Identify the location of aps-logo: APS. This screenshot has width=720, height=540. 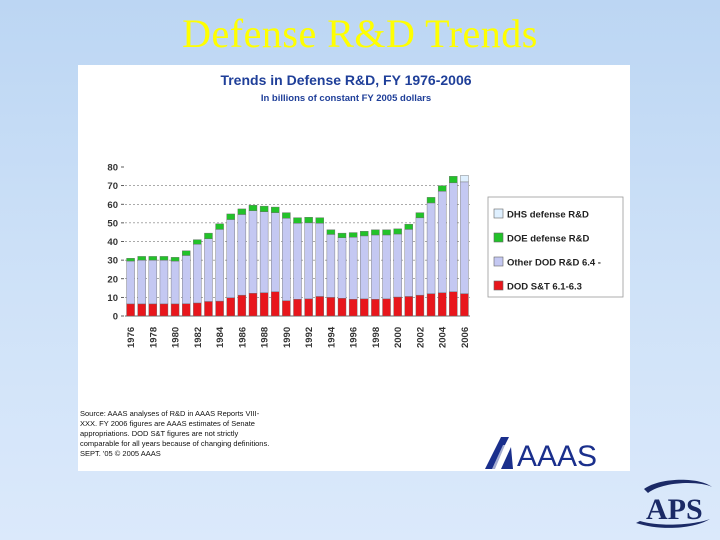
(674, 503).